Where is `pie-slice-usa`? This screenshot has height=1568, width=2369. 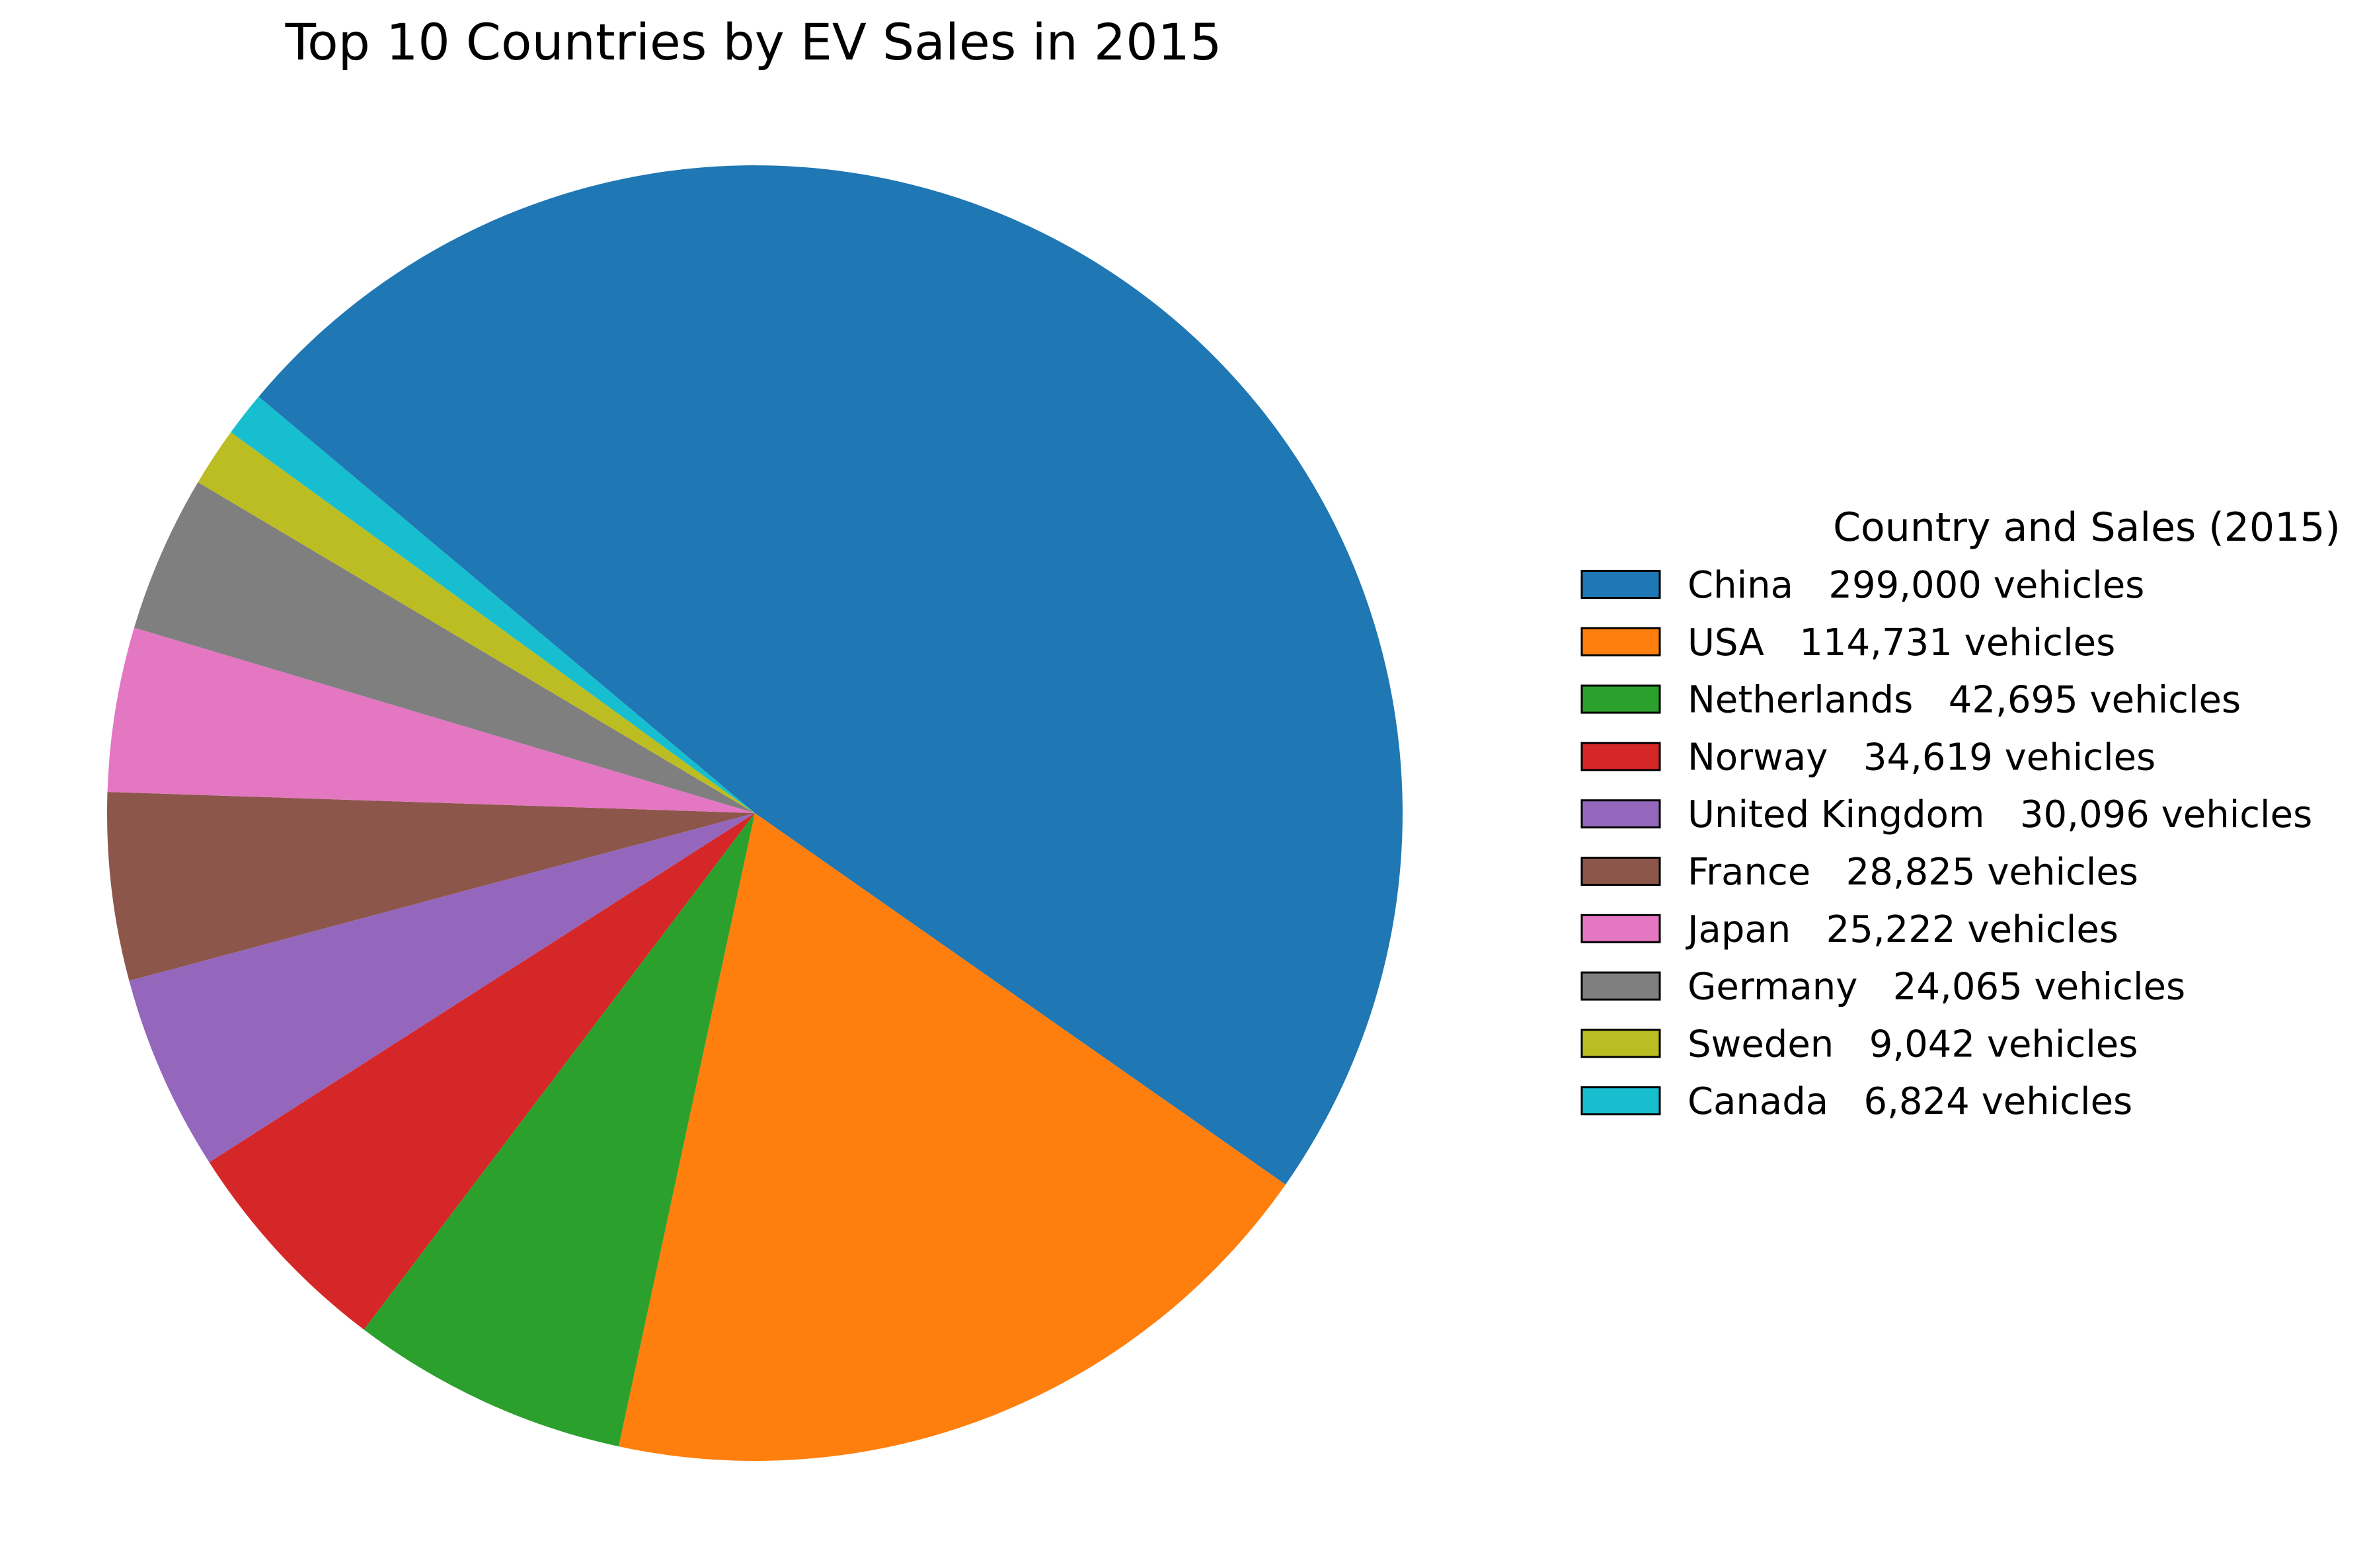
pie-slice-usa is located at coordinates (952, 1137).